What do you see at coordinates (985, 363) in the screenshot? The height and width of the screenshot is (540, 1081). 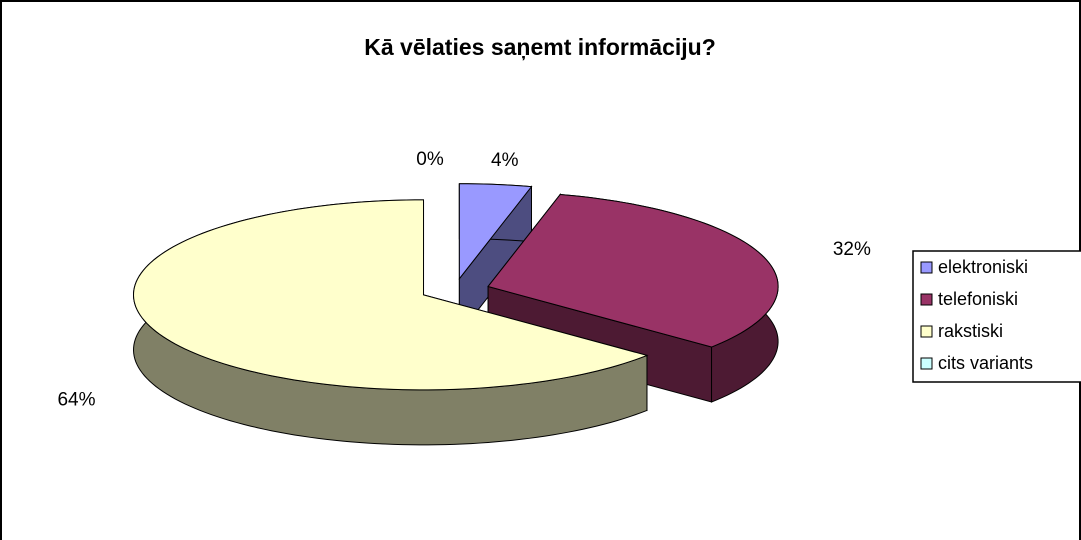 I see `legend-label: cits variants` at bounding box center [985, 363].